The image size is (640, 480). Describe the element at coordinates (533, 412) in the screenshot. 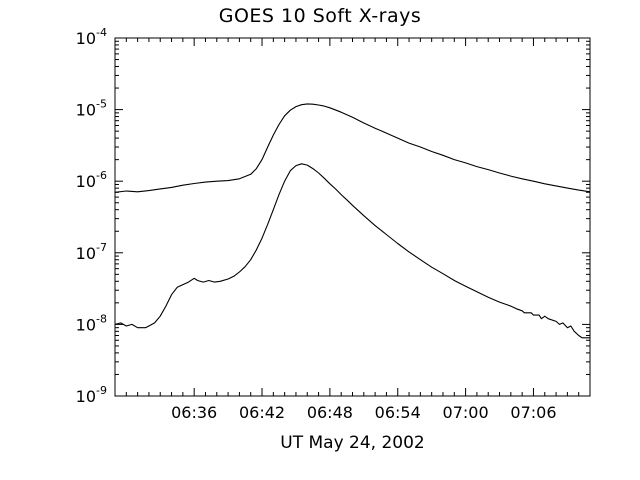

I see `x-tick-label: 07:06` at that location.